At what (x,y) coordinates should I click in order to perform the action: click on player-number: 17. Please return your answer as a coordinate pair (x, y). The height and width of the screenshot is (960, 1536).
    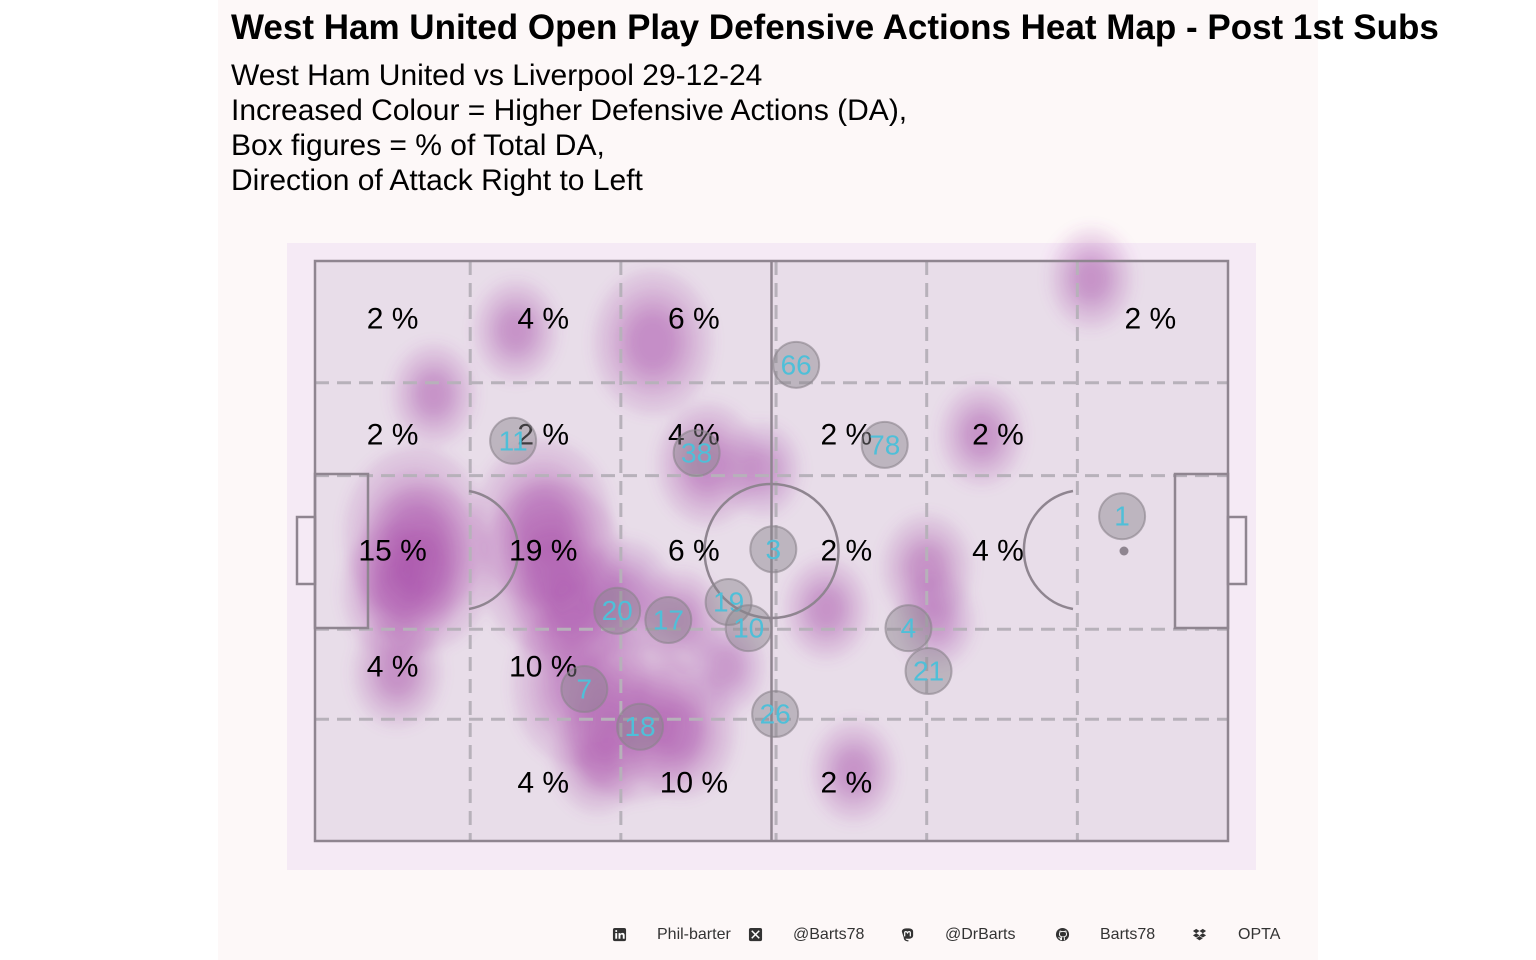
    Looking at the image, I should click on (668, 620).